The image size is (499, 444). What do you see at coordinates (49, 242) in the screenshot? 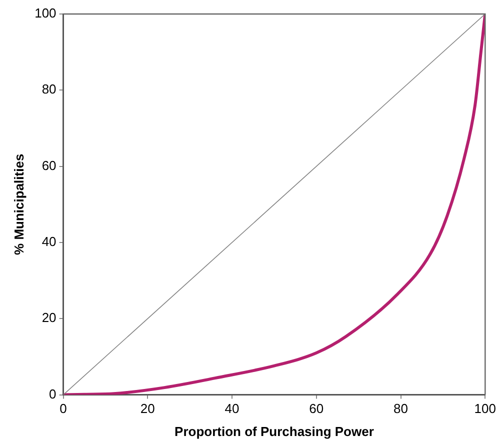
I see `y-tick-label: 40` at bounding box center [49, 242].